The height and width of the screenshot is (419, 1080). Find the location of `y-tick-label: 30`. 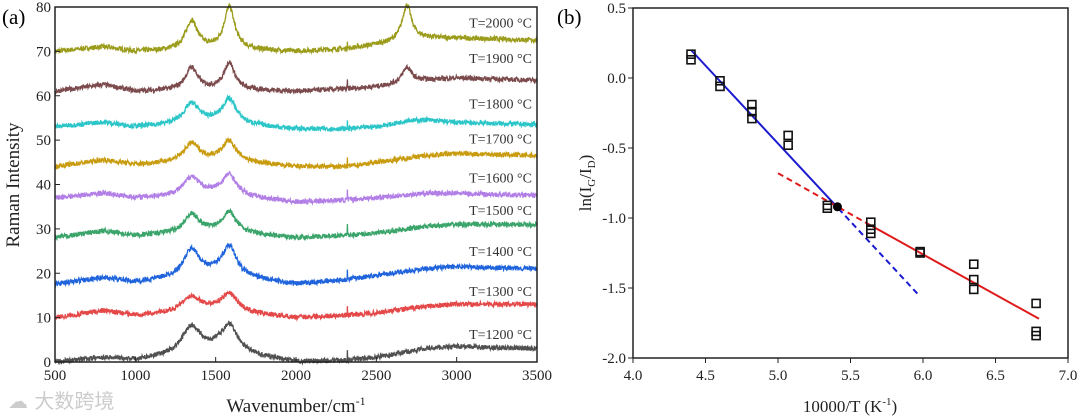

y-tick-label: 30 is located at coordinates (43, 230).